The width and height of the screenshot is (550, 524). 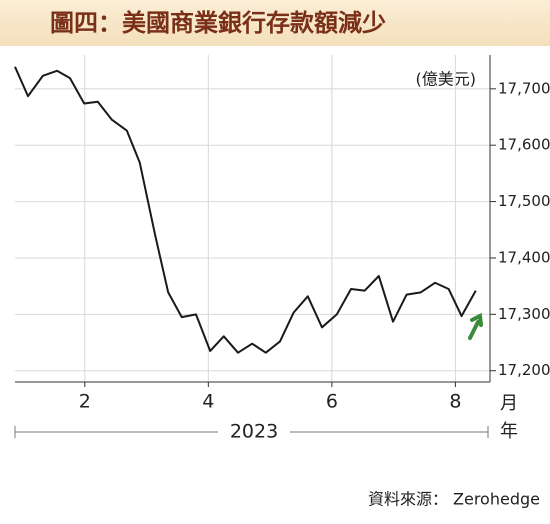 What do you see at coordinates (446, 79) in the screenshot?
I see `unit-label: (億美元)` at bounding box center [446, 79].